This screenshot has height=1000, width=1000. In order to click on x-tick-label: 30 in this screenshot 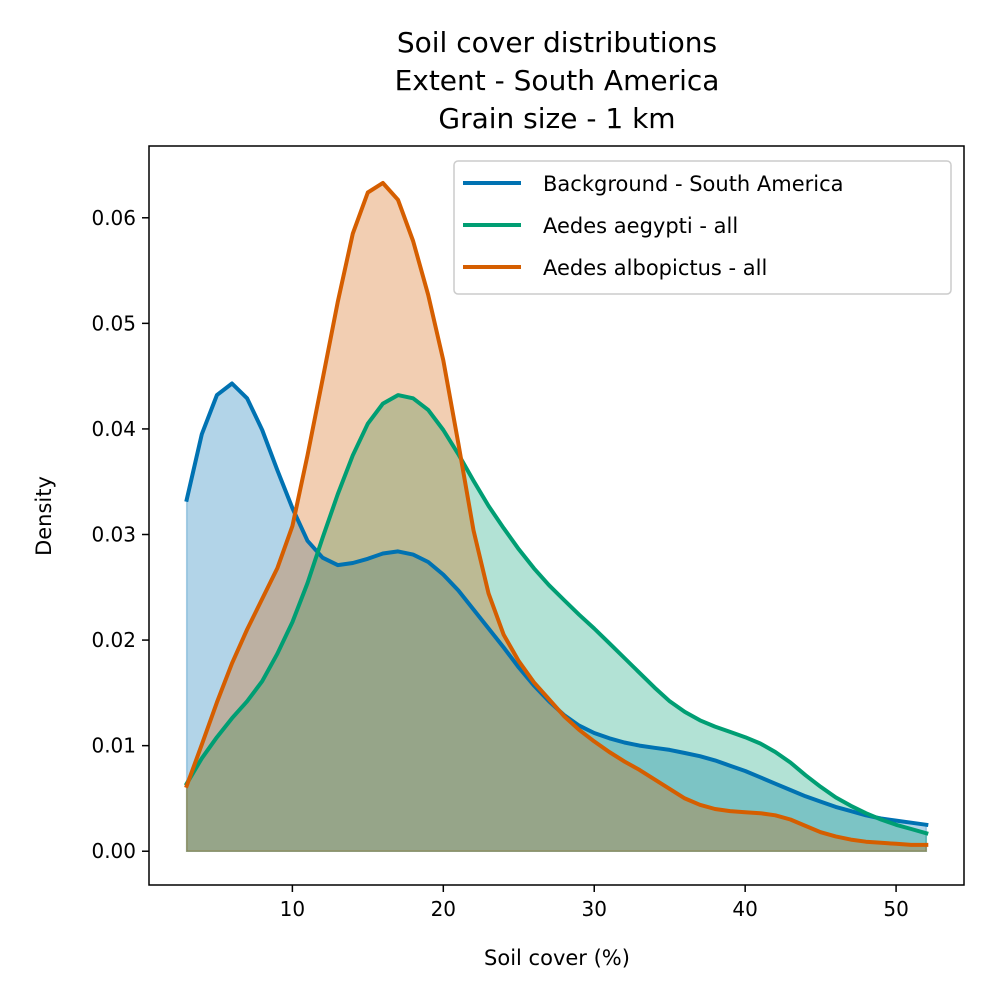, I will do `click(594, 909)`.